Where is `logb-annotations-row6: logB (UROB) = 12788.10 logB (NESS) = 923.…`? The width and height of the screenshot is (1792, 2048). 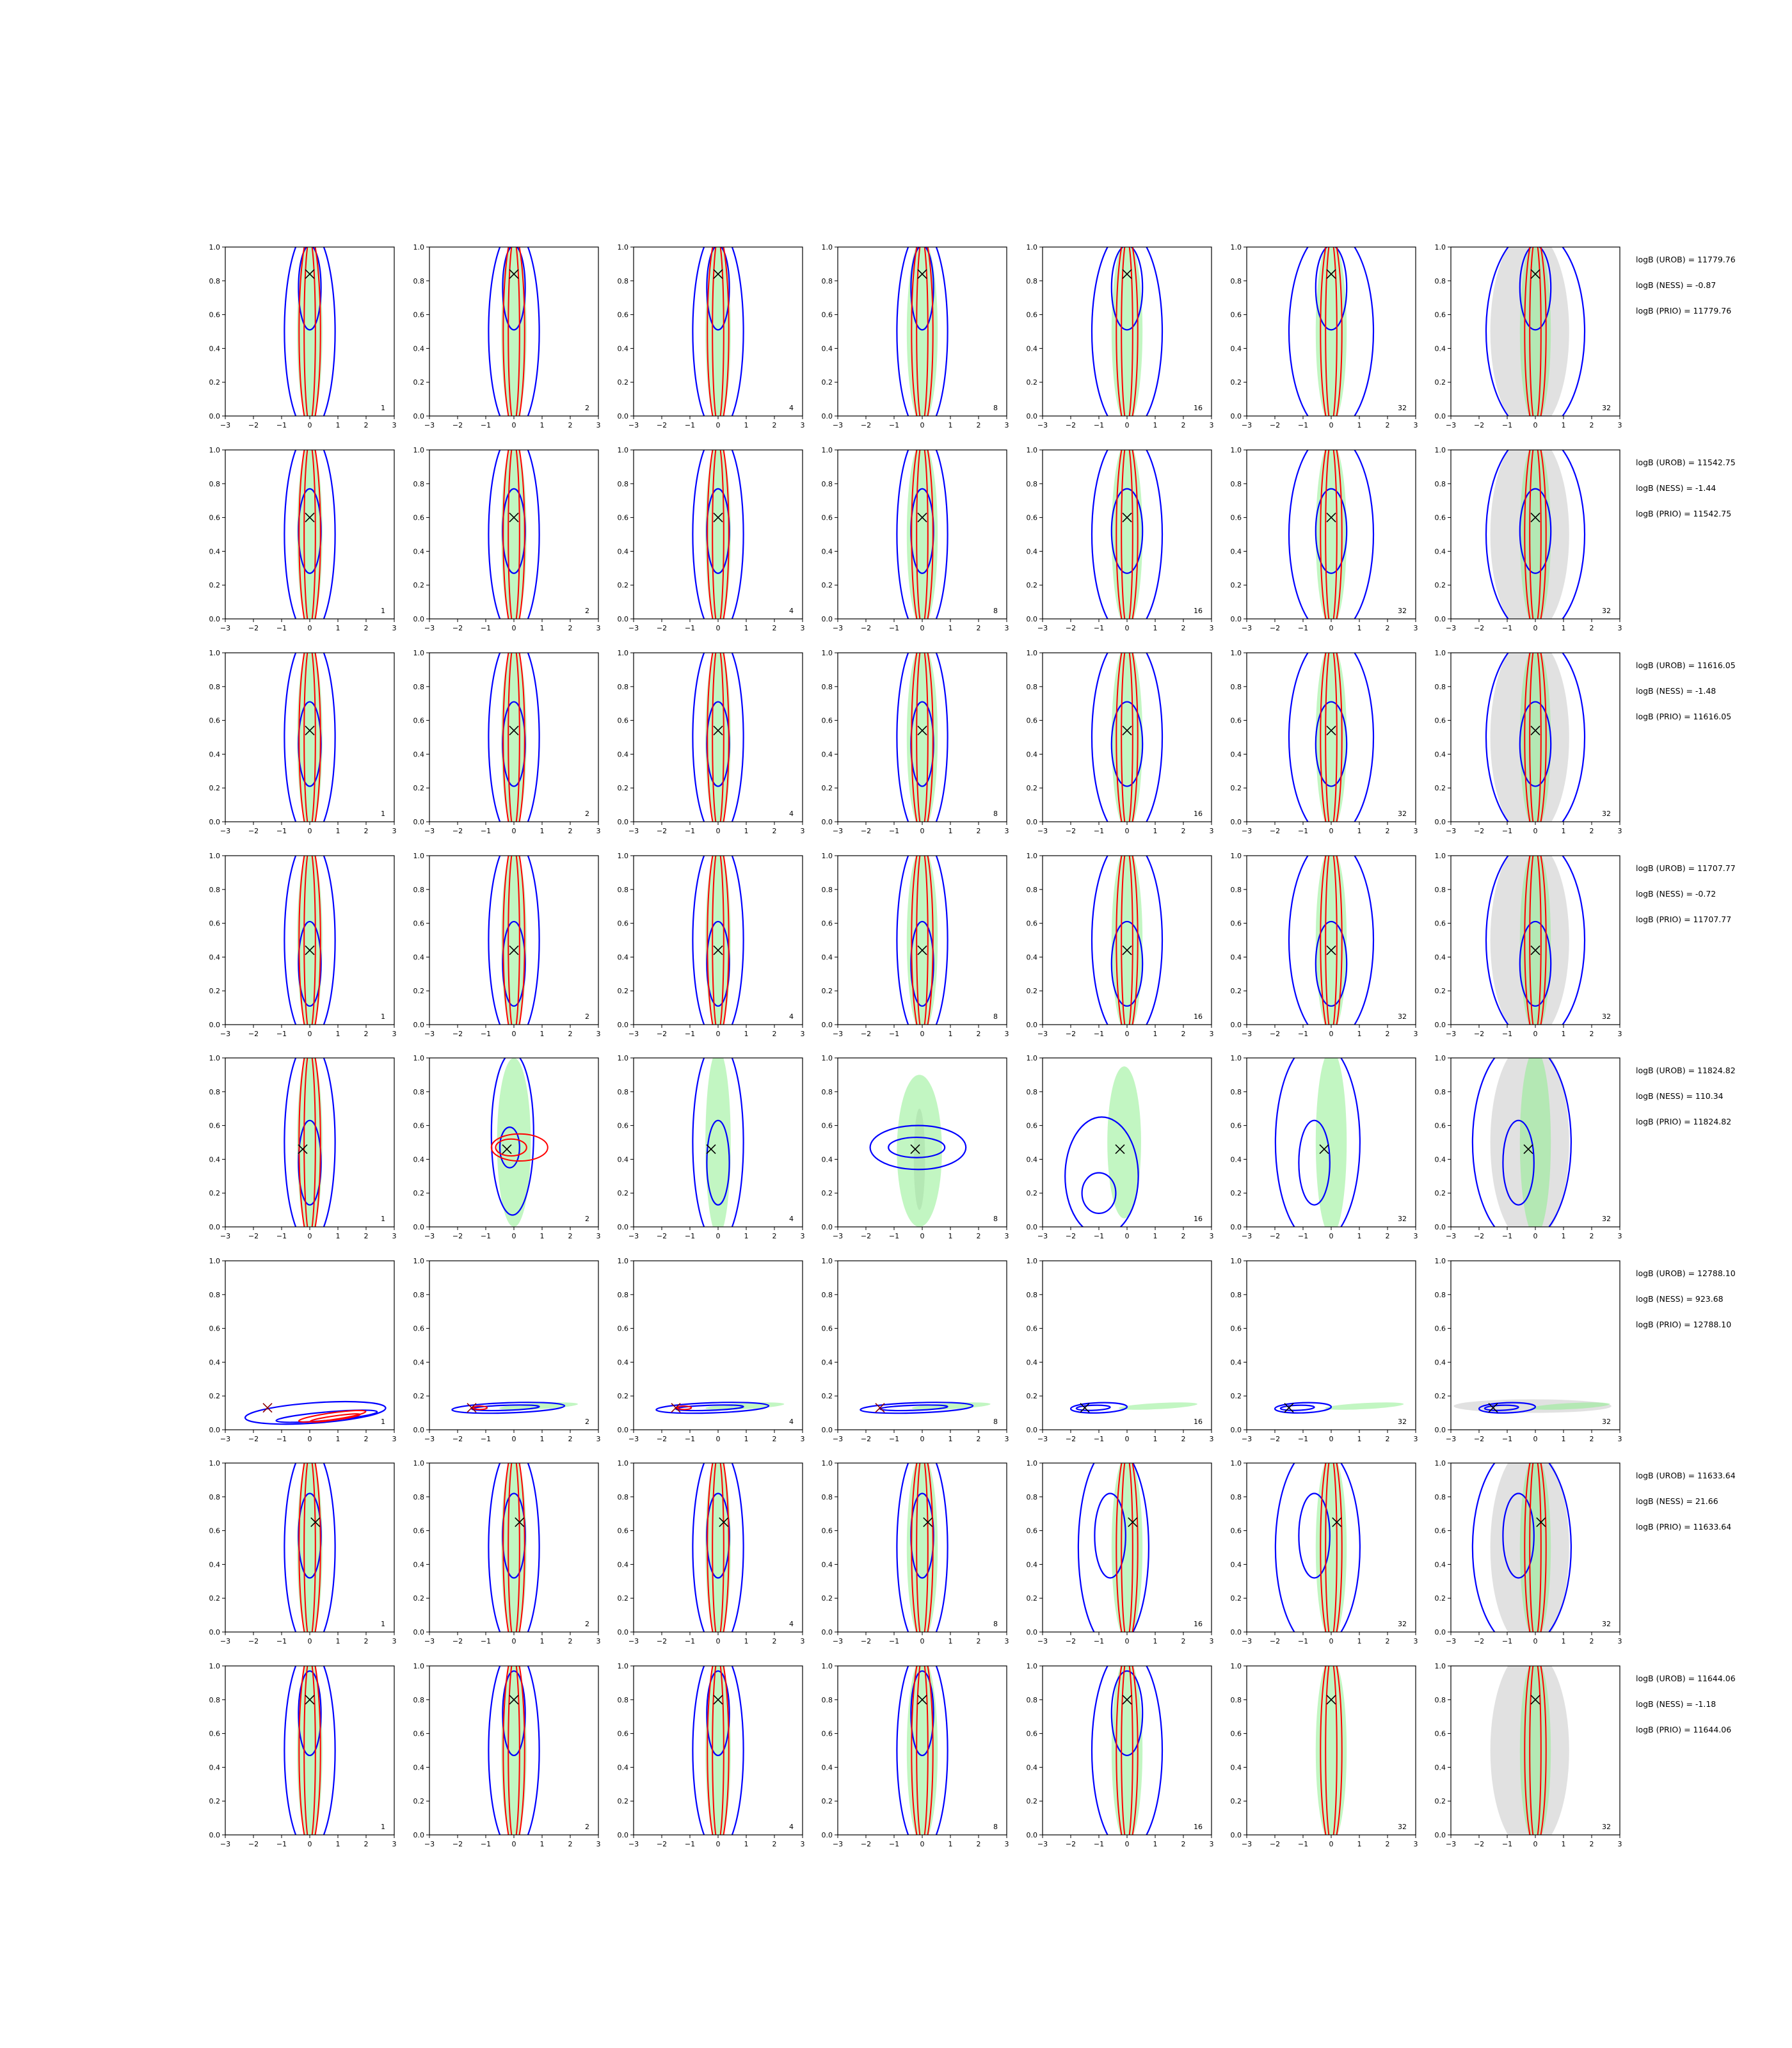
logb-annotations-row6: logB (UROB) = 12788.10 logB (NESS) = 923.… is located at coordinates (1686, 1298).